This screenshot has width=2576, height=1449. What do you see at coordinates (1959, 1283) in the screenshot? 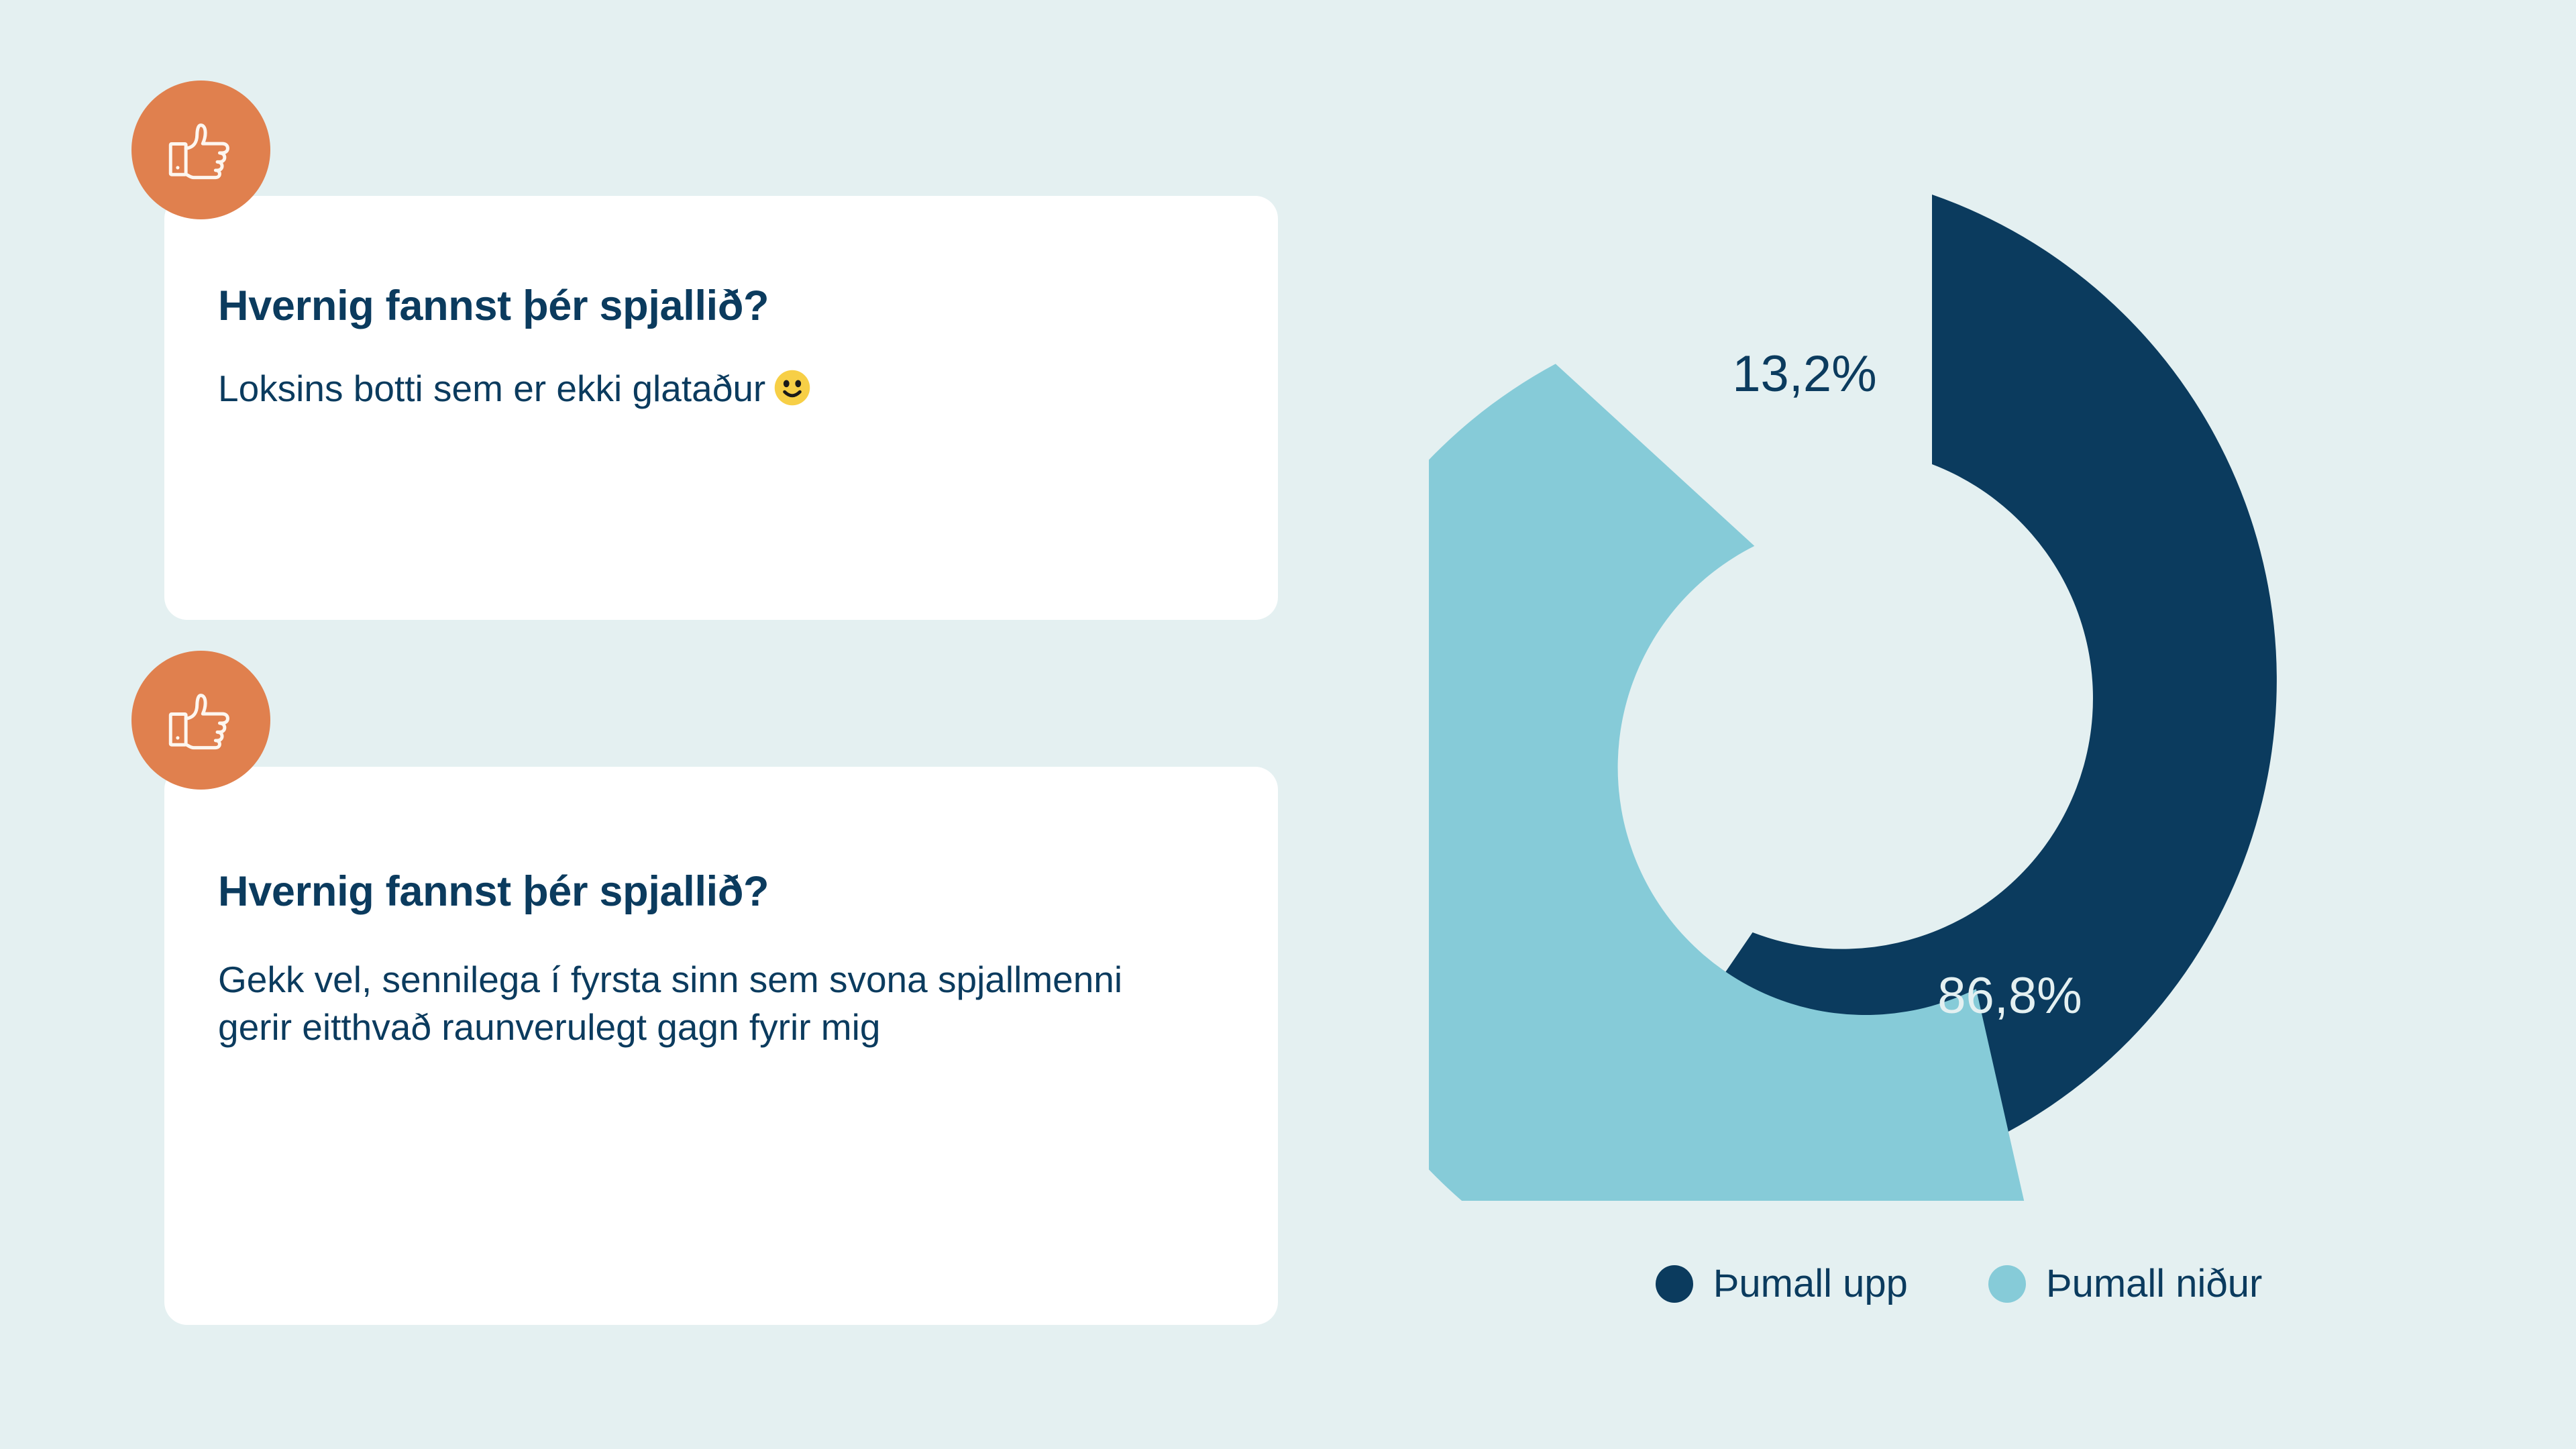
I see `chart-legend: Þumall upp Þumall niður` at bounding box center [1959, 1283].